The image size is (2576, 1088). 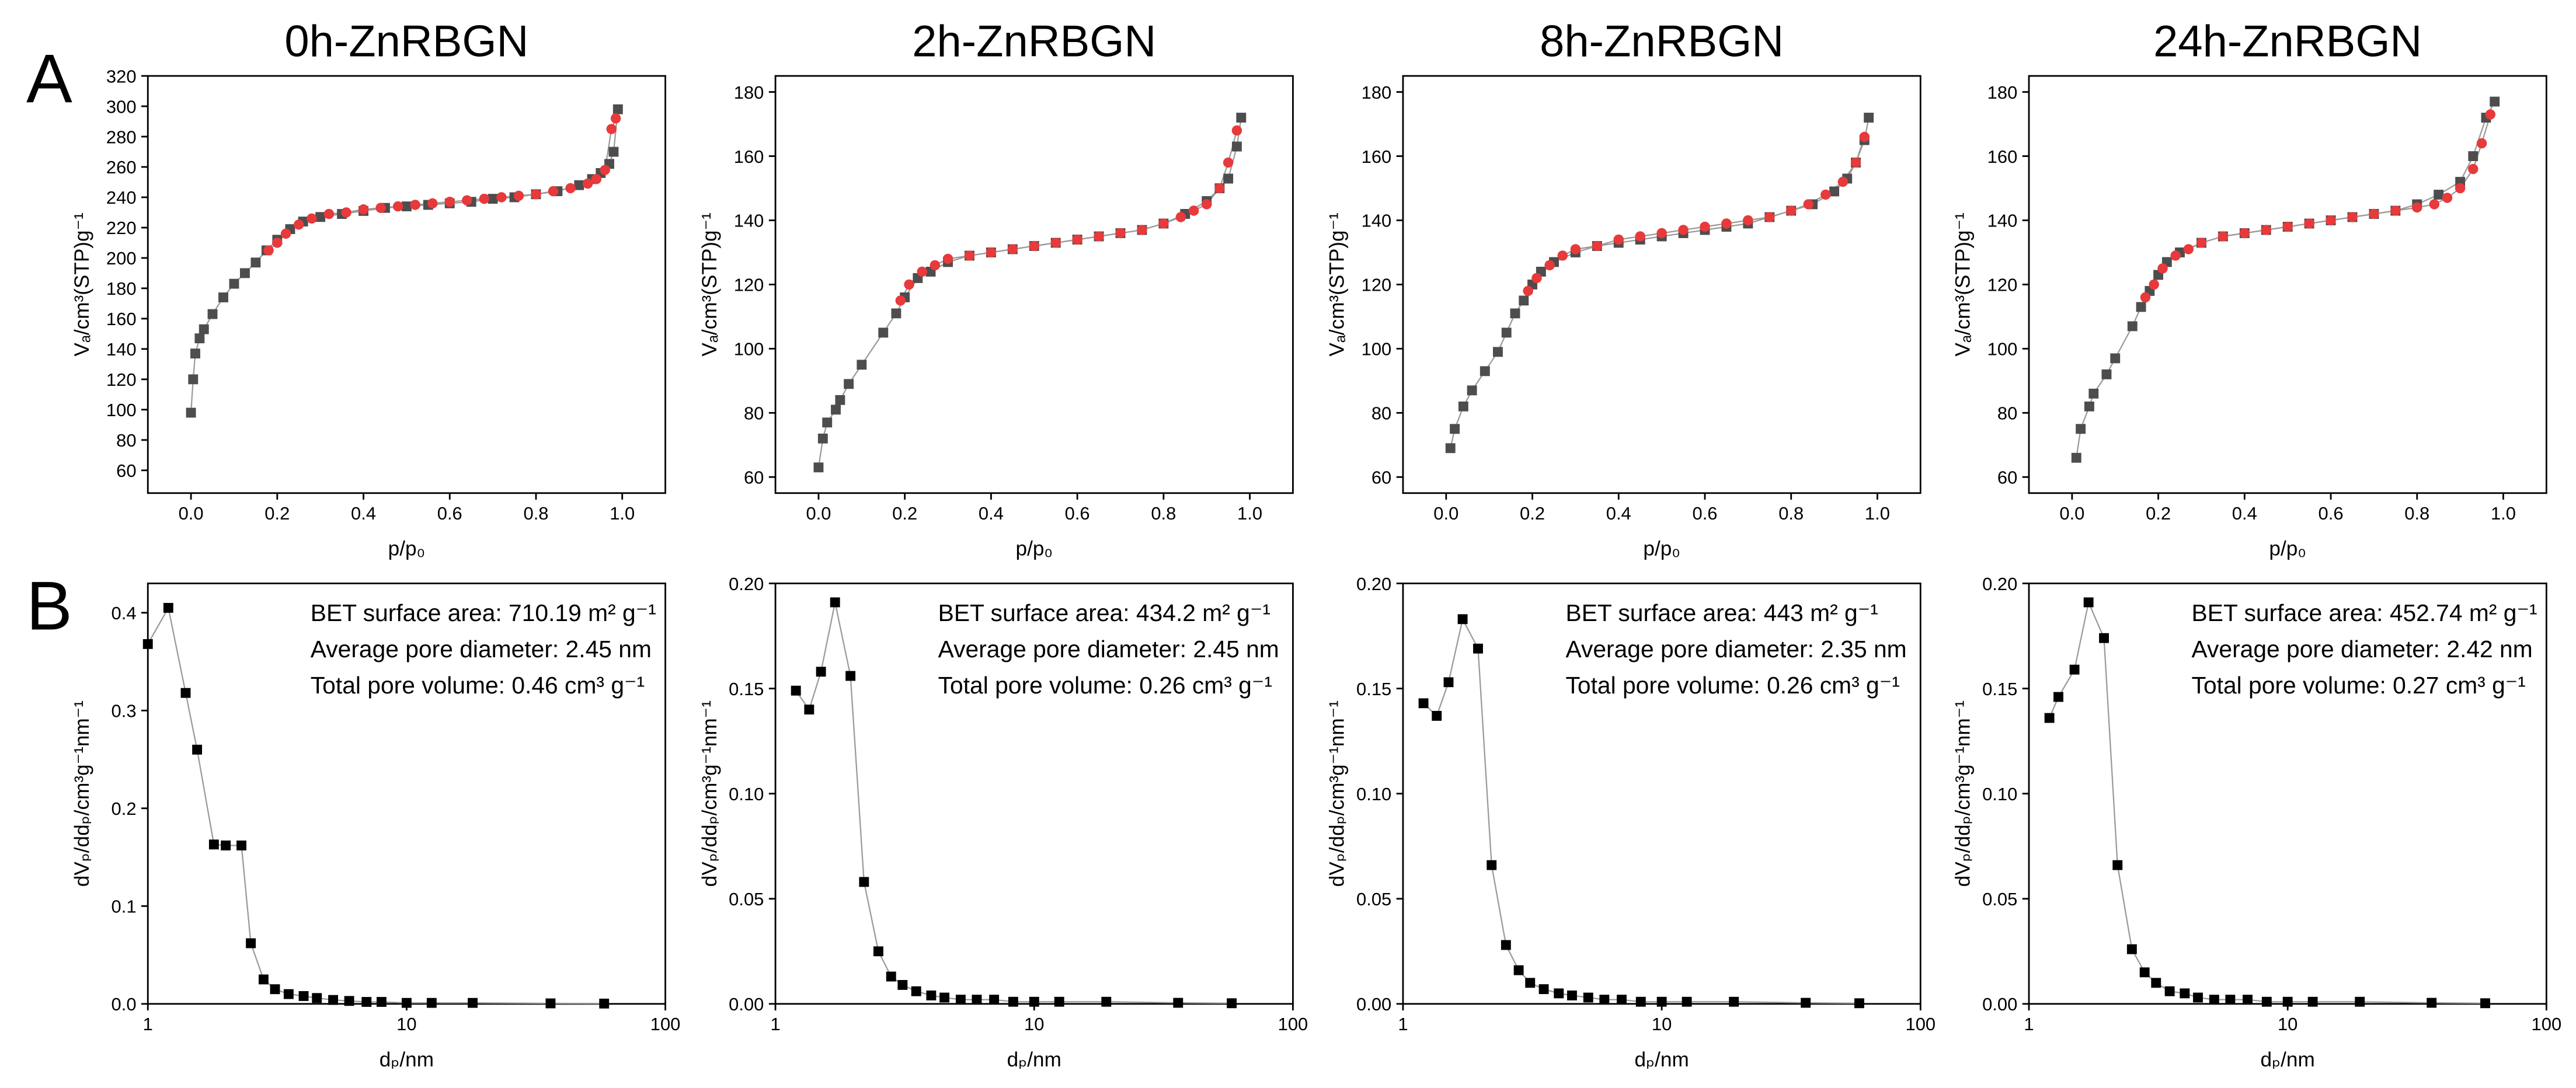 I want to click on chart-title: 0h-ZnRBGN, so click(x=406, y=41).